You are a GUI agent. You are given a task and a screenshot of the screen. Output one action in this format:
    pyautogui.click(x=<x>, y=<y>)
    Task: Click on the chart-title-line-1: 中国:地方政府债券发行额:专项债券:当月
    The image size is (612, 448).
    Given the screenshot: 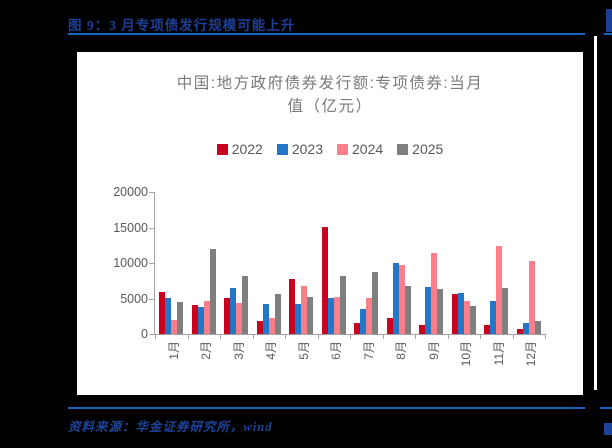 What is the action you would take?
    pyautogui.click(x=330, y=83)
    